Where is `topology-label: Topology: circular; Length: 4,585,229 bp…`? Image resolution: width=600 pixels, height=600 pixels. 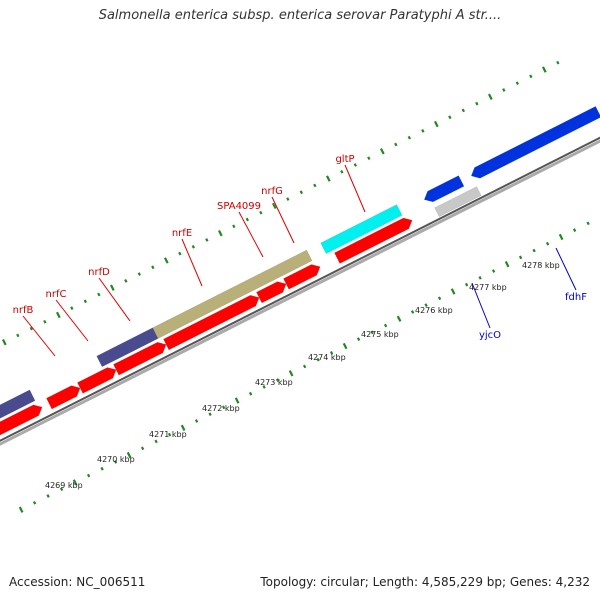 topology-label: Topology: circular; Length: 4,585,229 bp… is located at coordinates (425, 582).